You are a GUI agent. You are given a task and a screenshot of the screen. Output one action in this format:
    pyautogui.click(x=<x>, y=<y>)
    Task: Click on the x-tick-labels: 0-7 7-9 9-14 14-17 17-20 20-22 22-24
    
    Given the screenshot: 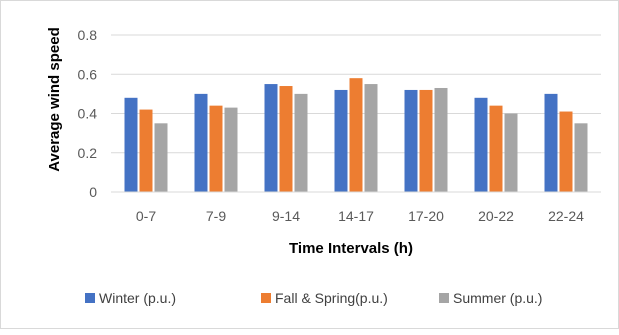 What is the action you would take?
    pyautogui.click(x=360, y=216)
    